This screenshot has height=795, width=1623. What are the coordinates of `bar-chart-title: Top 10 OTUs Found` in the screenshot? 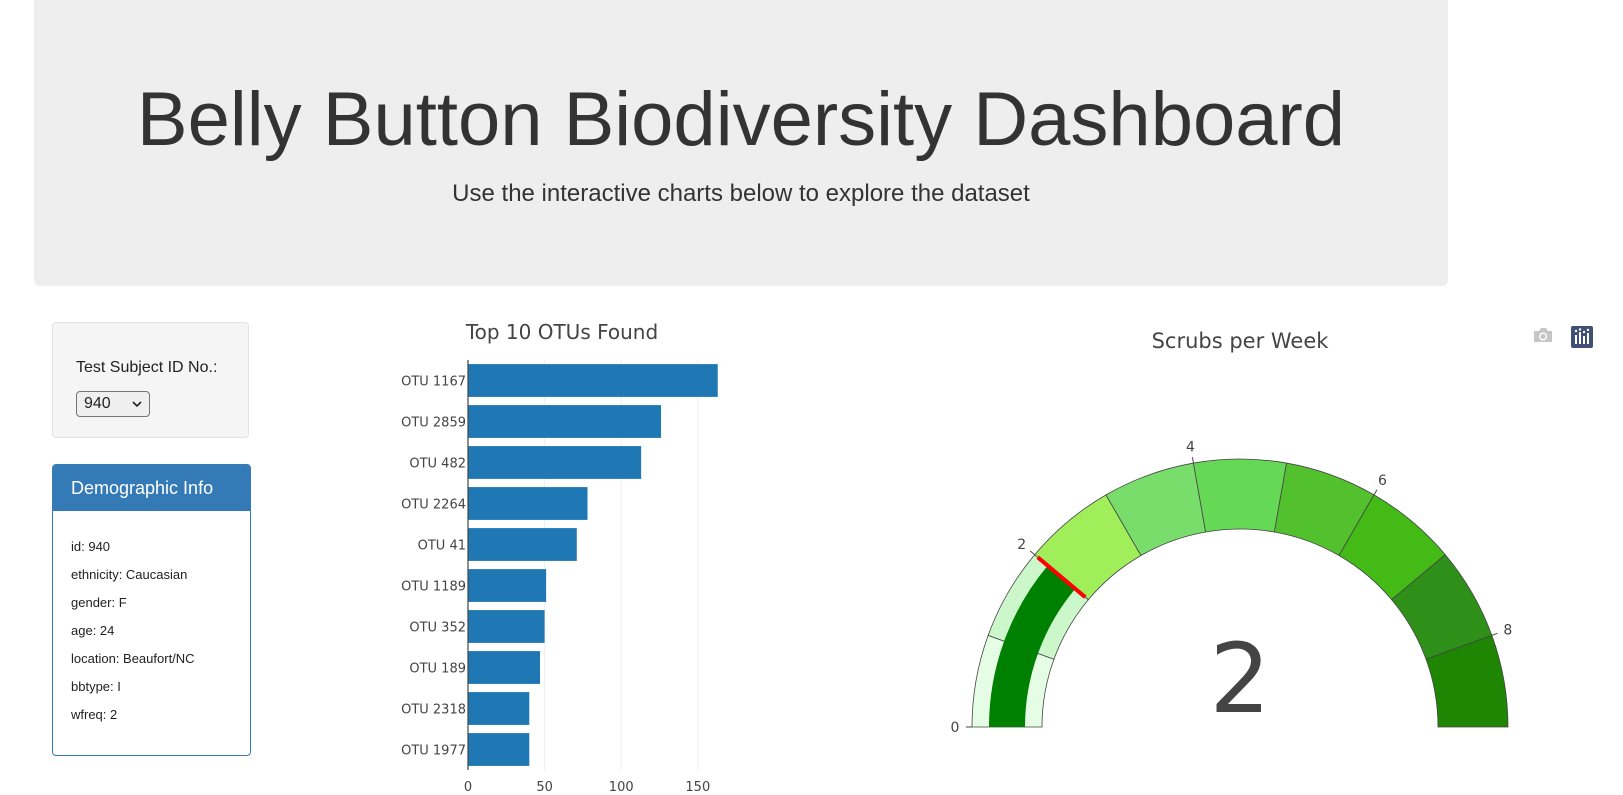 It's located at (561, 332).